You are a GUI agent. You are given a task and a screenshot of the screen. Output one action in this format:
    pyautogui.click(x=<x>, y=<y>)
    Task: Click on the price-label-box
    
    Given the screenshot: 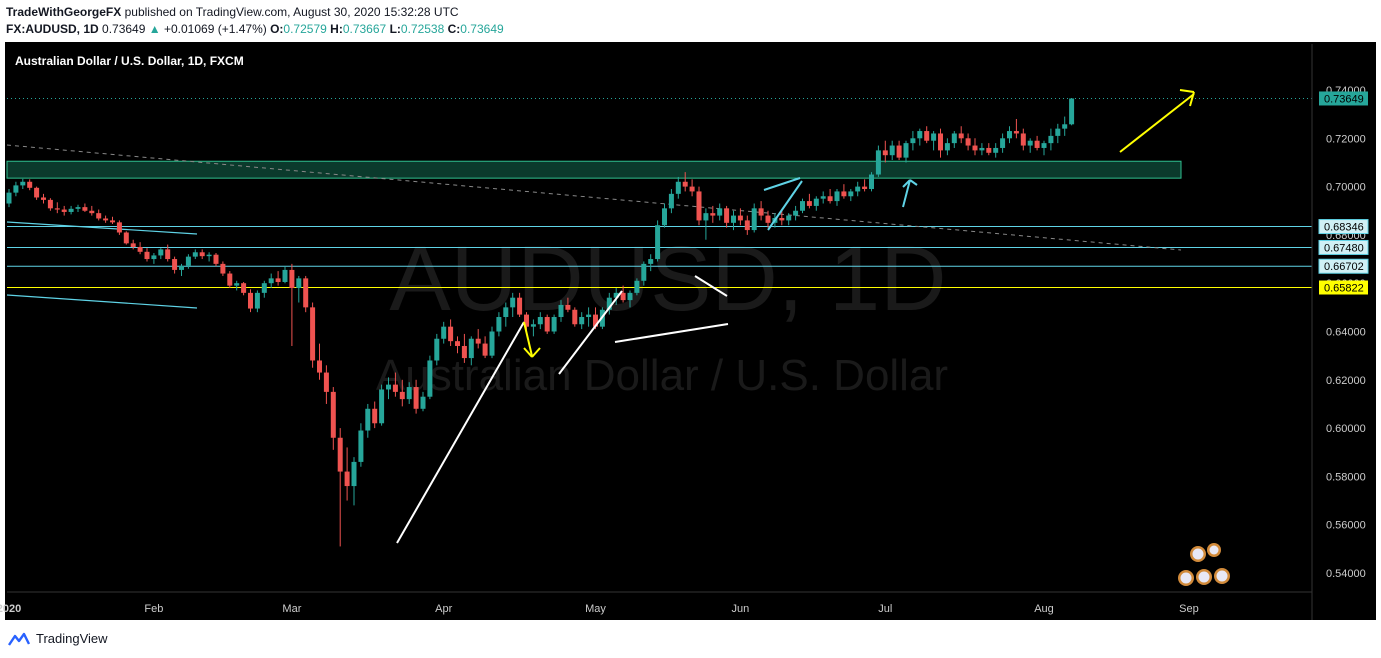 What is the action you would take?
    pyautogui.click(x=1343, y=98)
    